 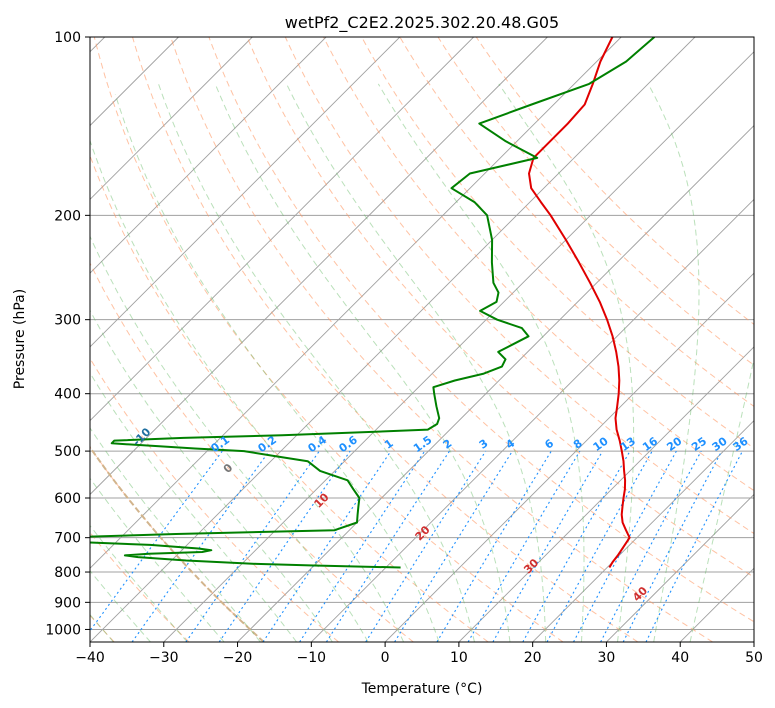 I want to click on dry-adiabat-label: 0, so click(x=228, y=468).